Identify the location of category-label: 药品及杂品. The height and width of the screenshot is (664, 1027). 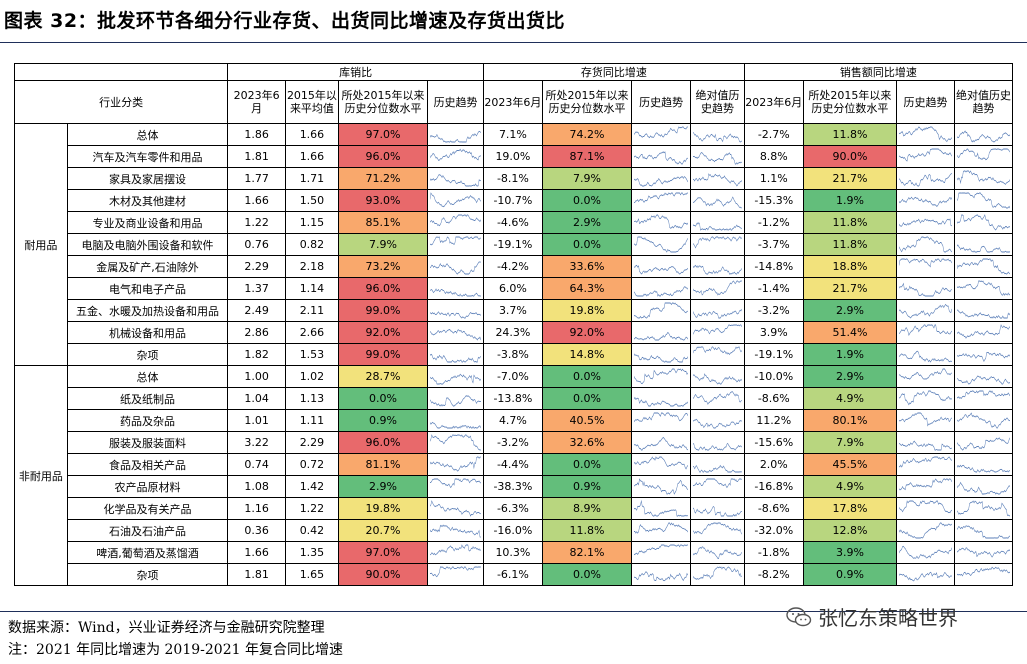
(147, 420).